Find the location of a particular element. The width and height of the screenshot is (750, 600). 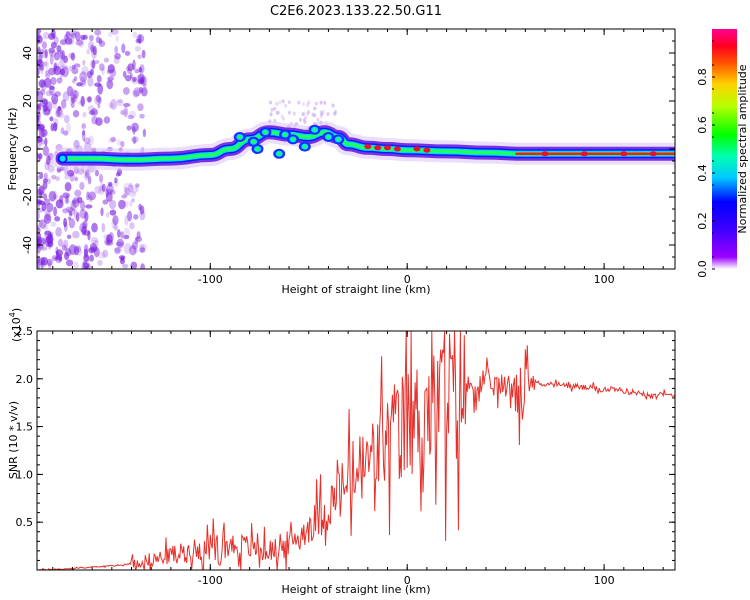

spectrogram-x-label: Height of straight line (km) is located at coordinates (355, 289).